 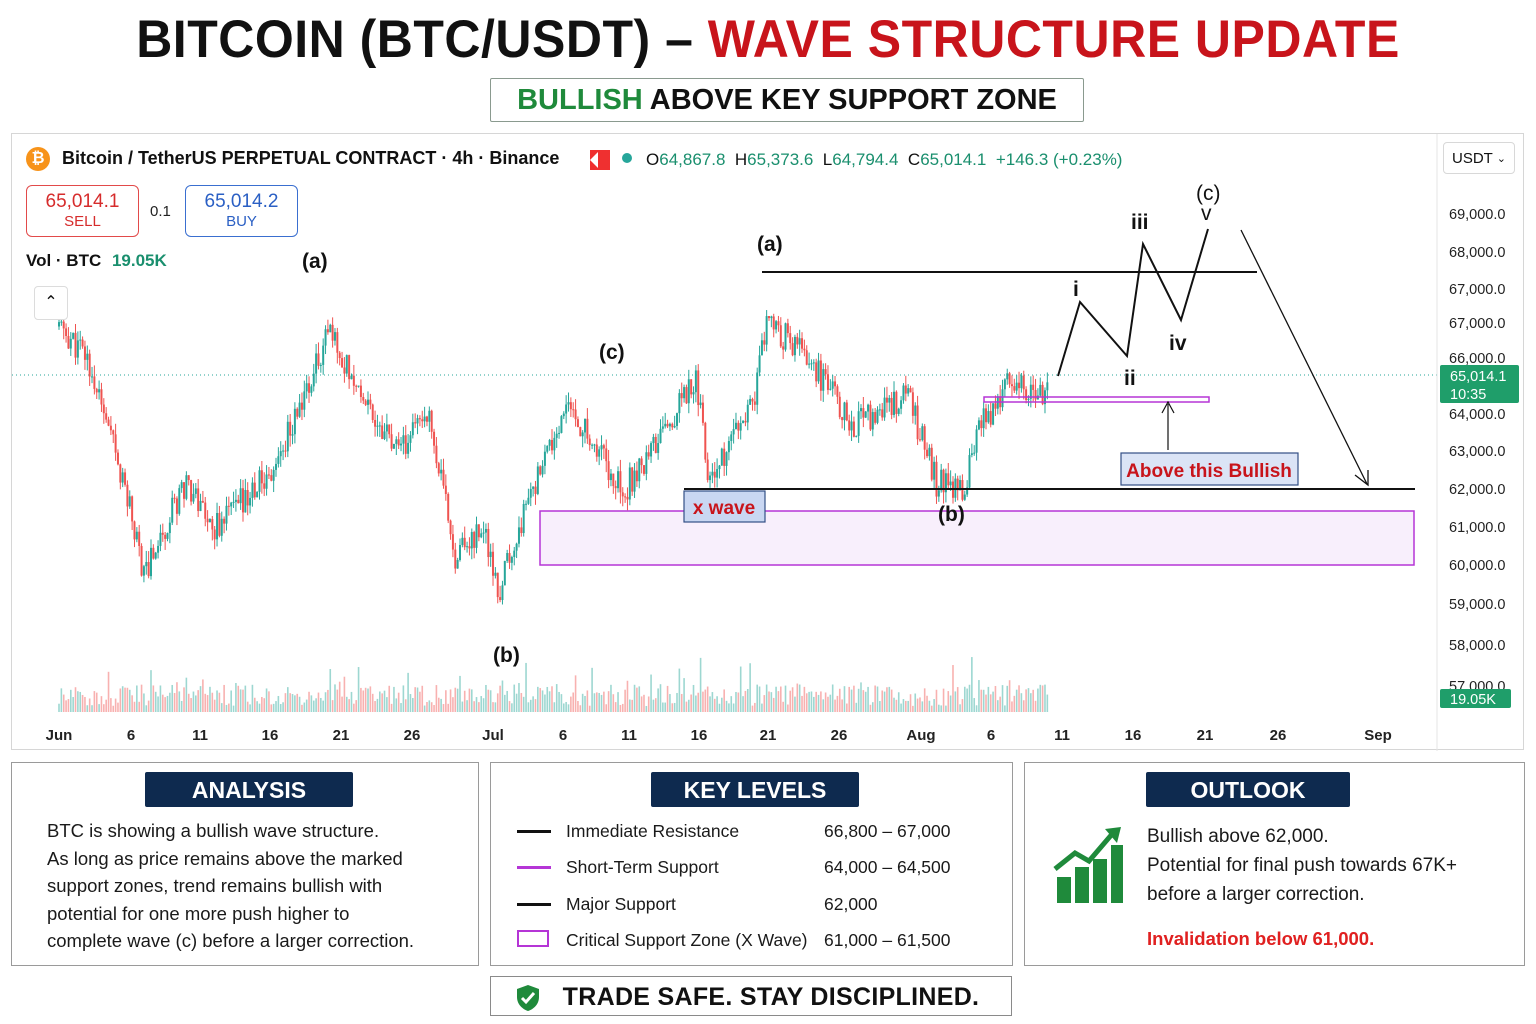 I want to click on support-arrowhead, so click(x=1168, y=407).